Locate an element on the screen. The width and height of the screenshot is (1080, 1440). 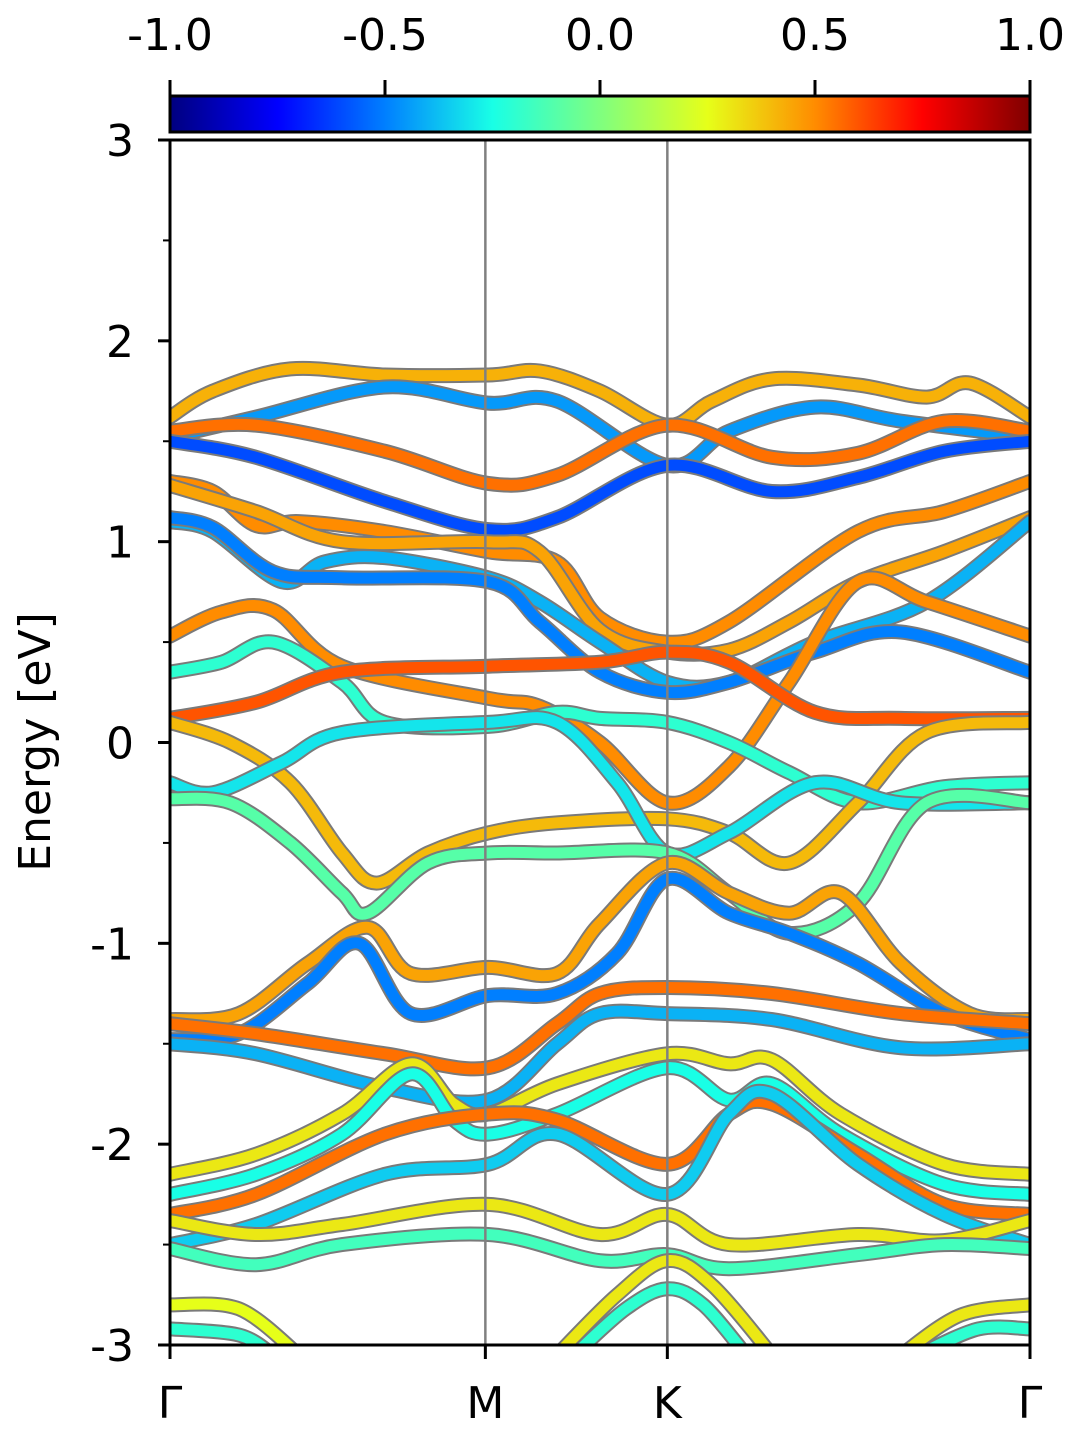
y-tick-label: -1 is located at coordinates (112, 944).